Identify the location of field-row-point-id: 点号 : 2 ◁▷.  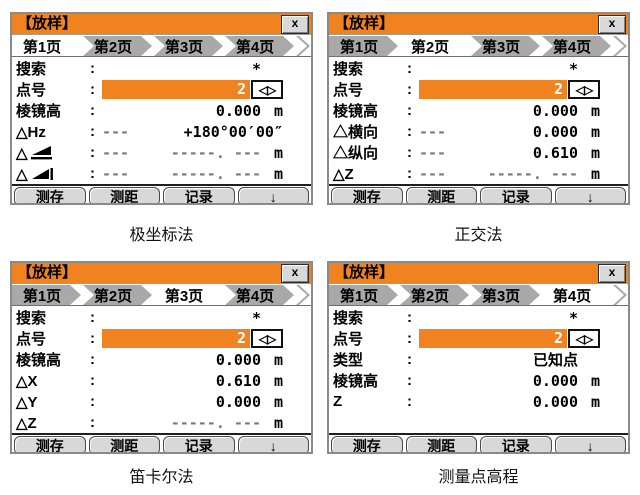
(161, 89).